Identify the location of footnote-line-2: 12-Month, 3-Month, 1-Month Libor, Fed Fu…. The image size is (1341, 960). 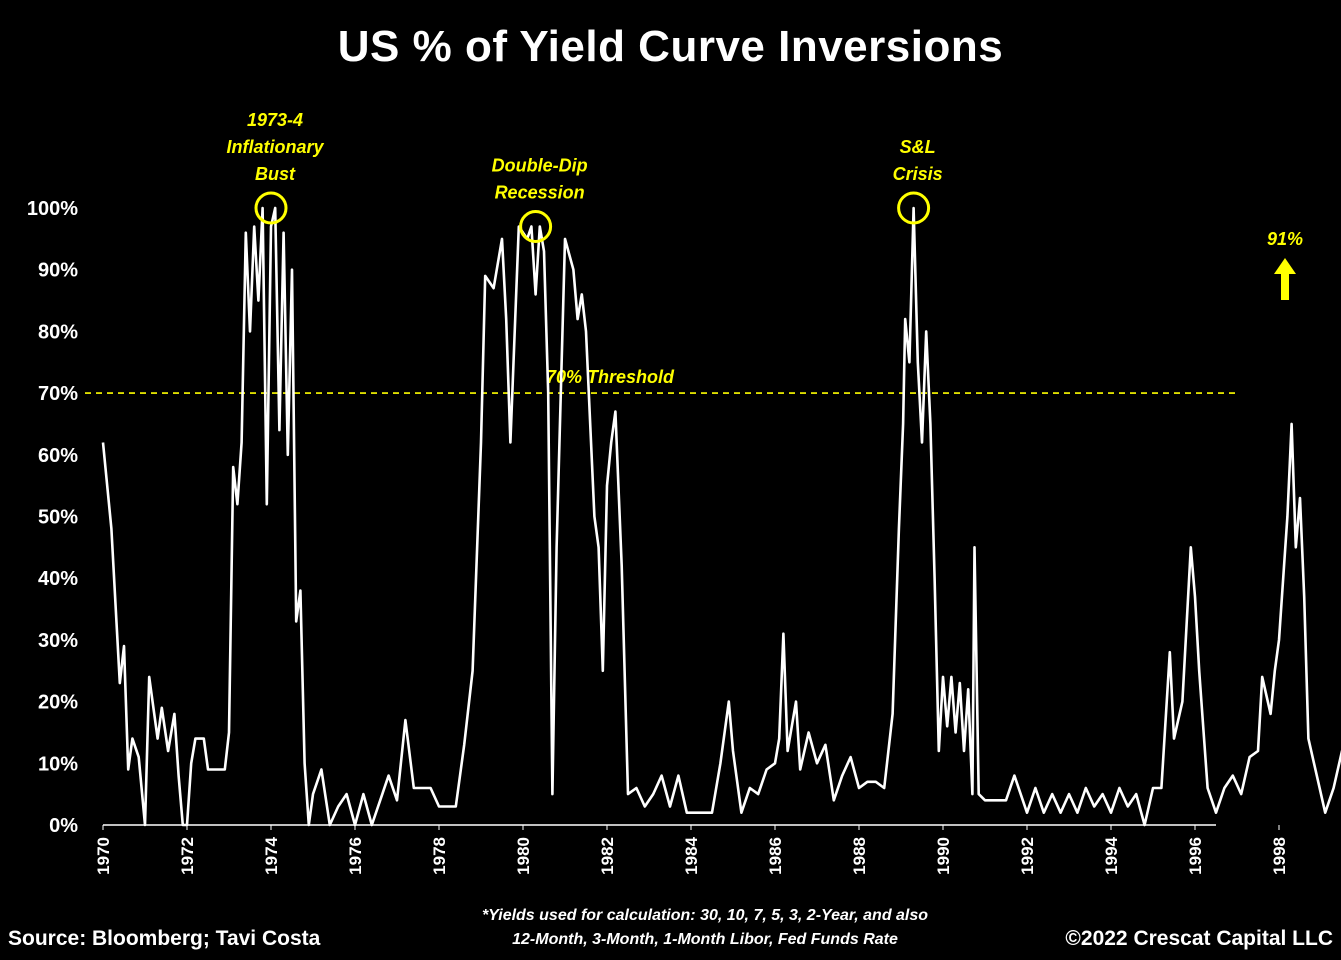
(705, 939).